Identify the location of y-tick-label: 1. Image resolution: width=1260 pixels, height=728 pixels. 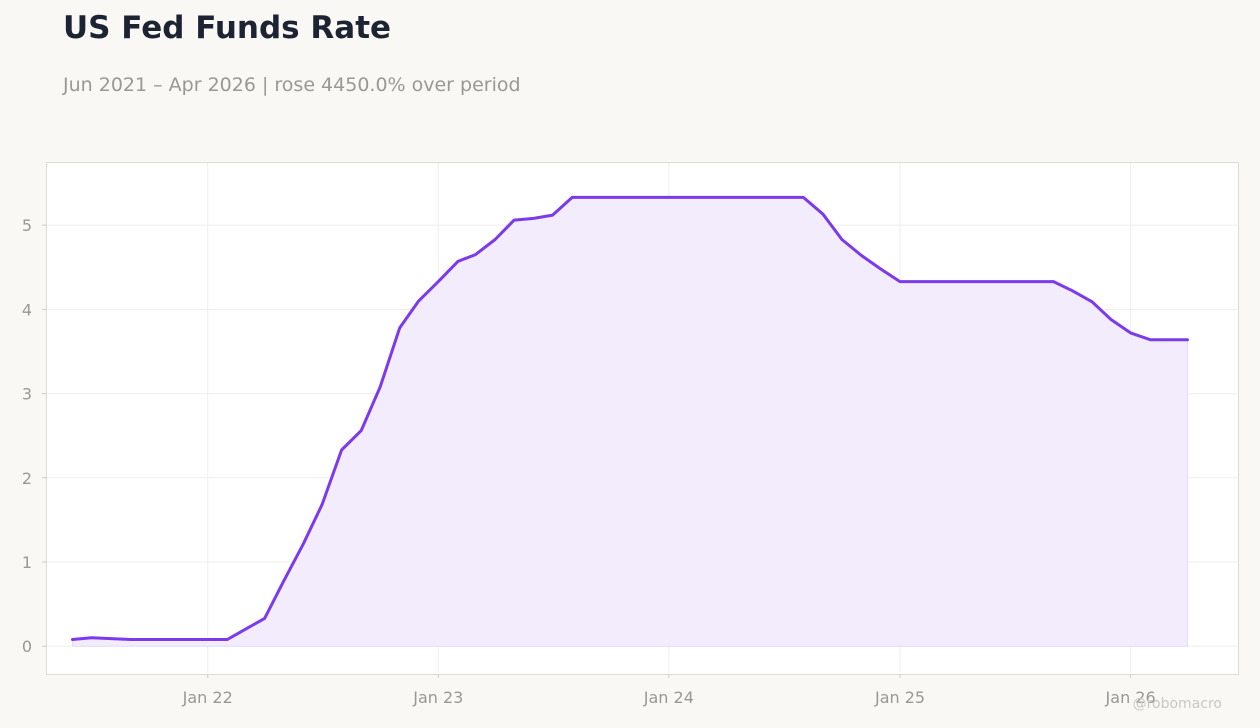
(27, 562).